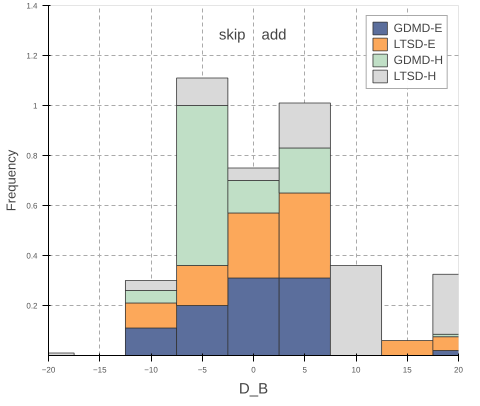 The width and height of the screenshot is (480, 406). What do you see at coordinates (418, 28) in the screenshot?
I see `legend-label: GDMD-E` at bounding box center [418, 28].